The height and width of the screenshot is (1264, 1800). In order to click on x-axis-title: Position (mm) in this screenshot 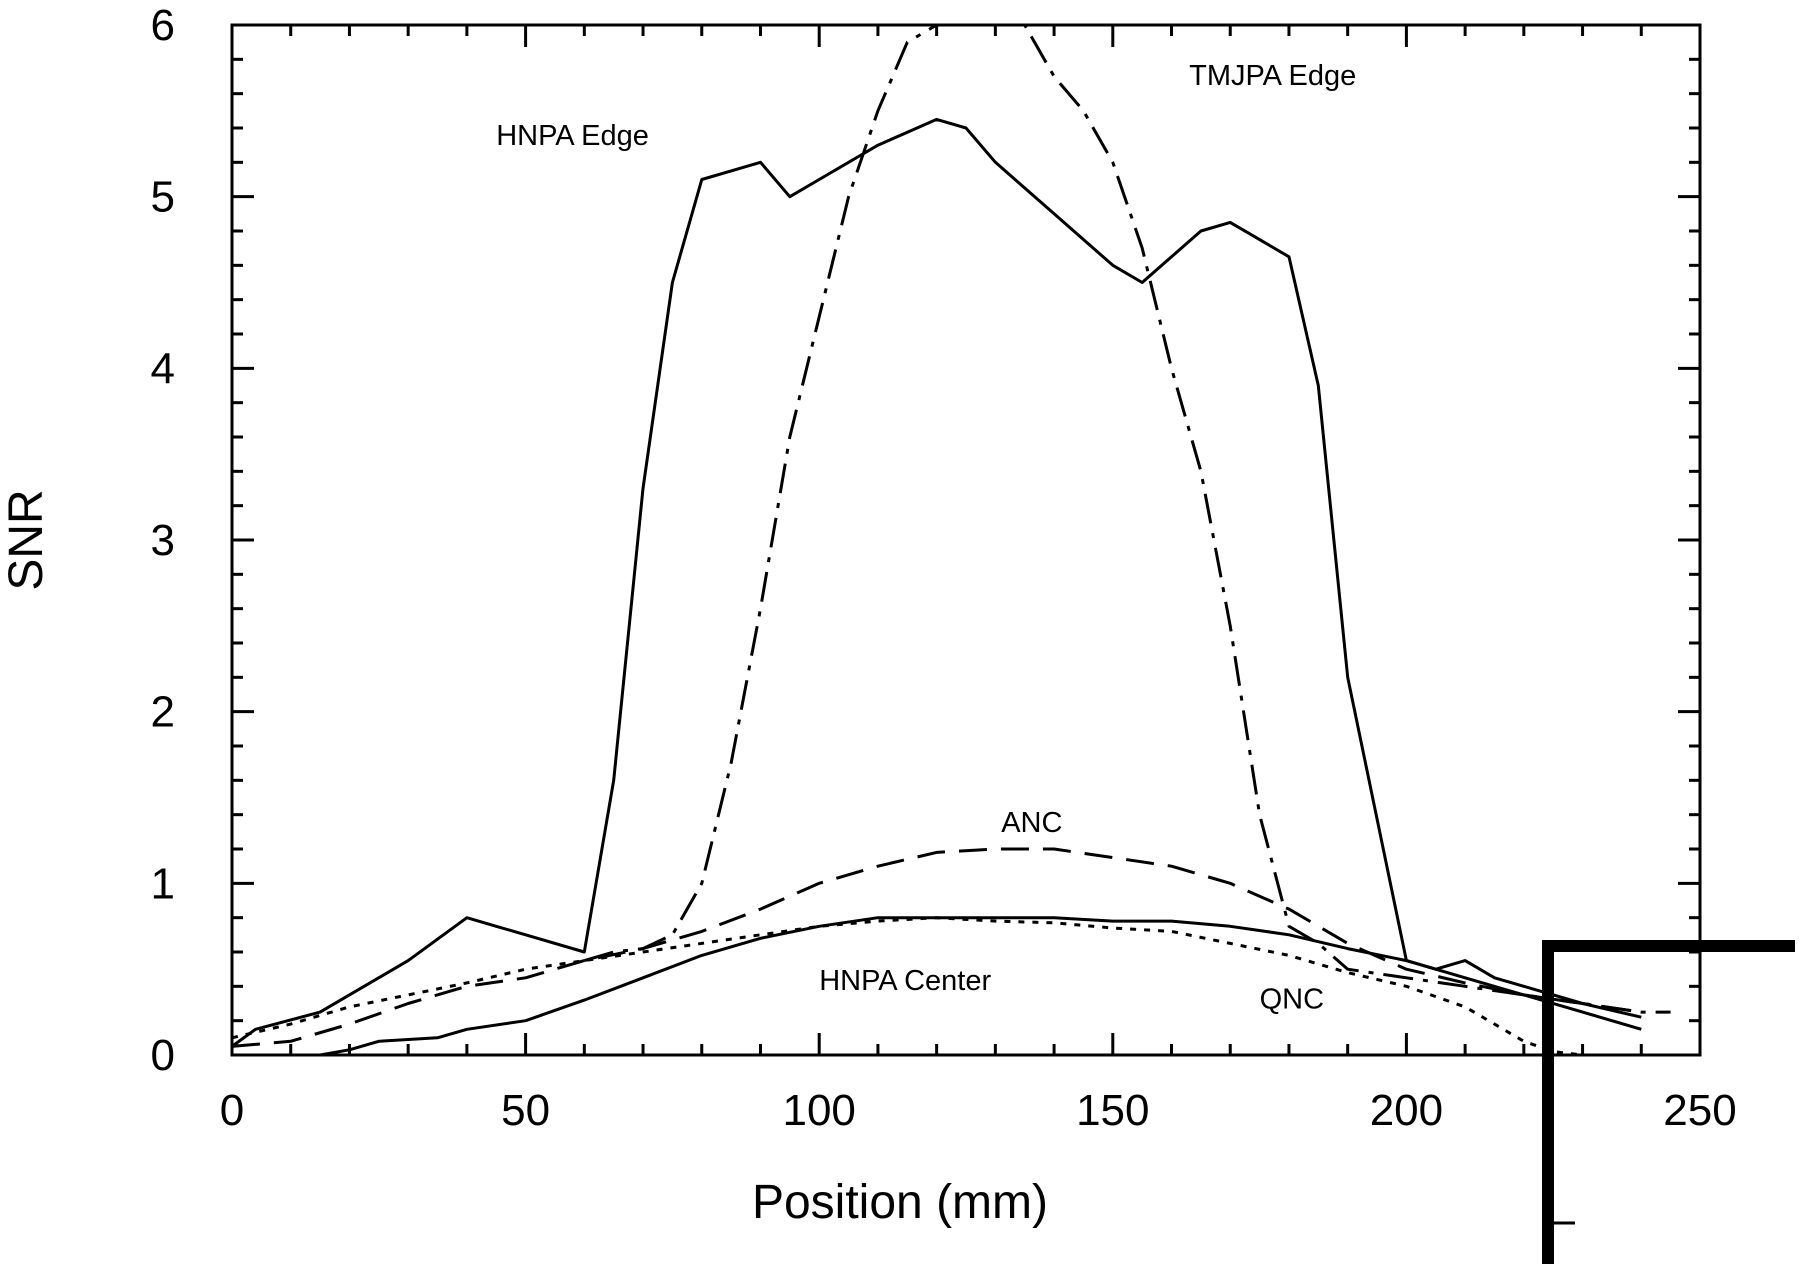, I will do `click(900, 1202)`.